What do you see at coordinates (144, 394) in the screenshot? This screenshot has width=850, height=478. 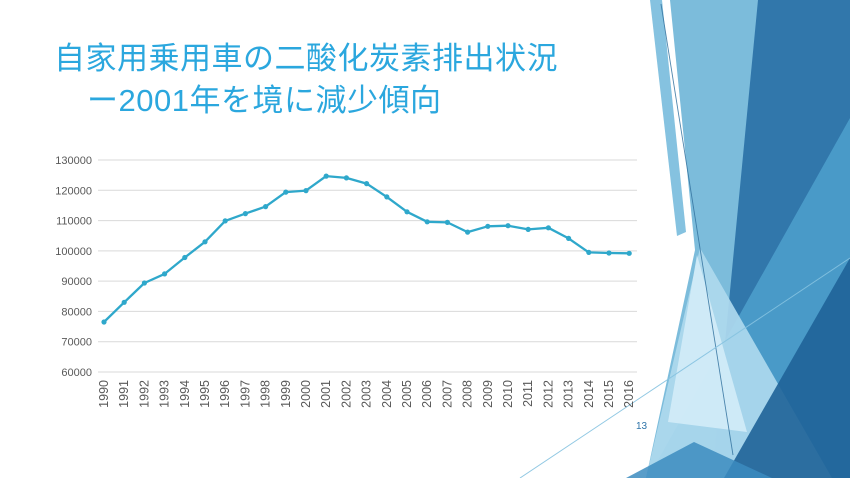 I see `x-tick-label: 1992` at bounding box center [144, 394].